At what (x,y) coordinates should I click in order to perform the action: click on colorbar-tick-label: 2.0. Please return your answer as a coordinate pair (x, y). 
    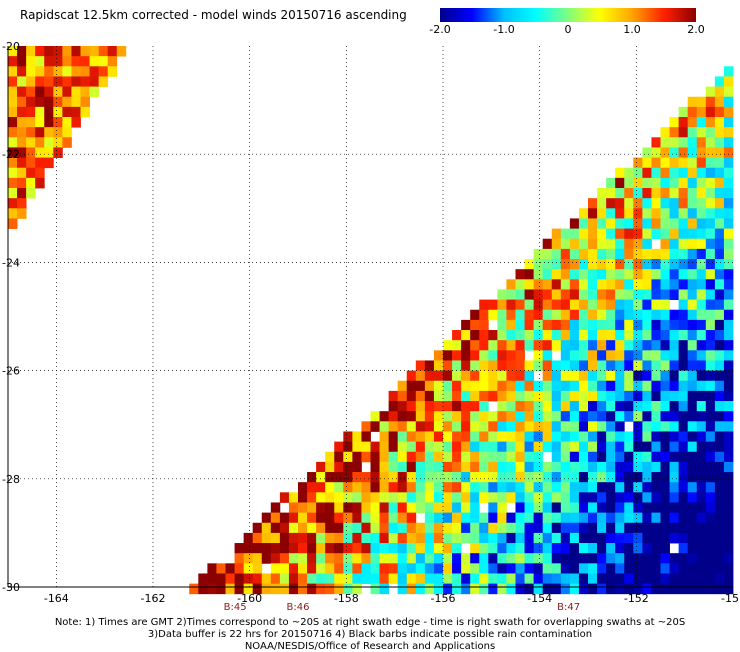
    Looking at the image, I should click on (696, 29).